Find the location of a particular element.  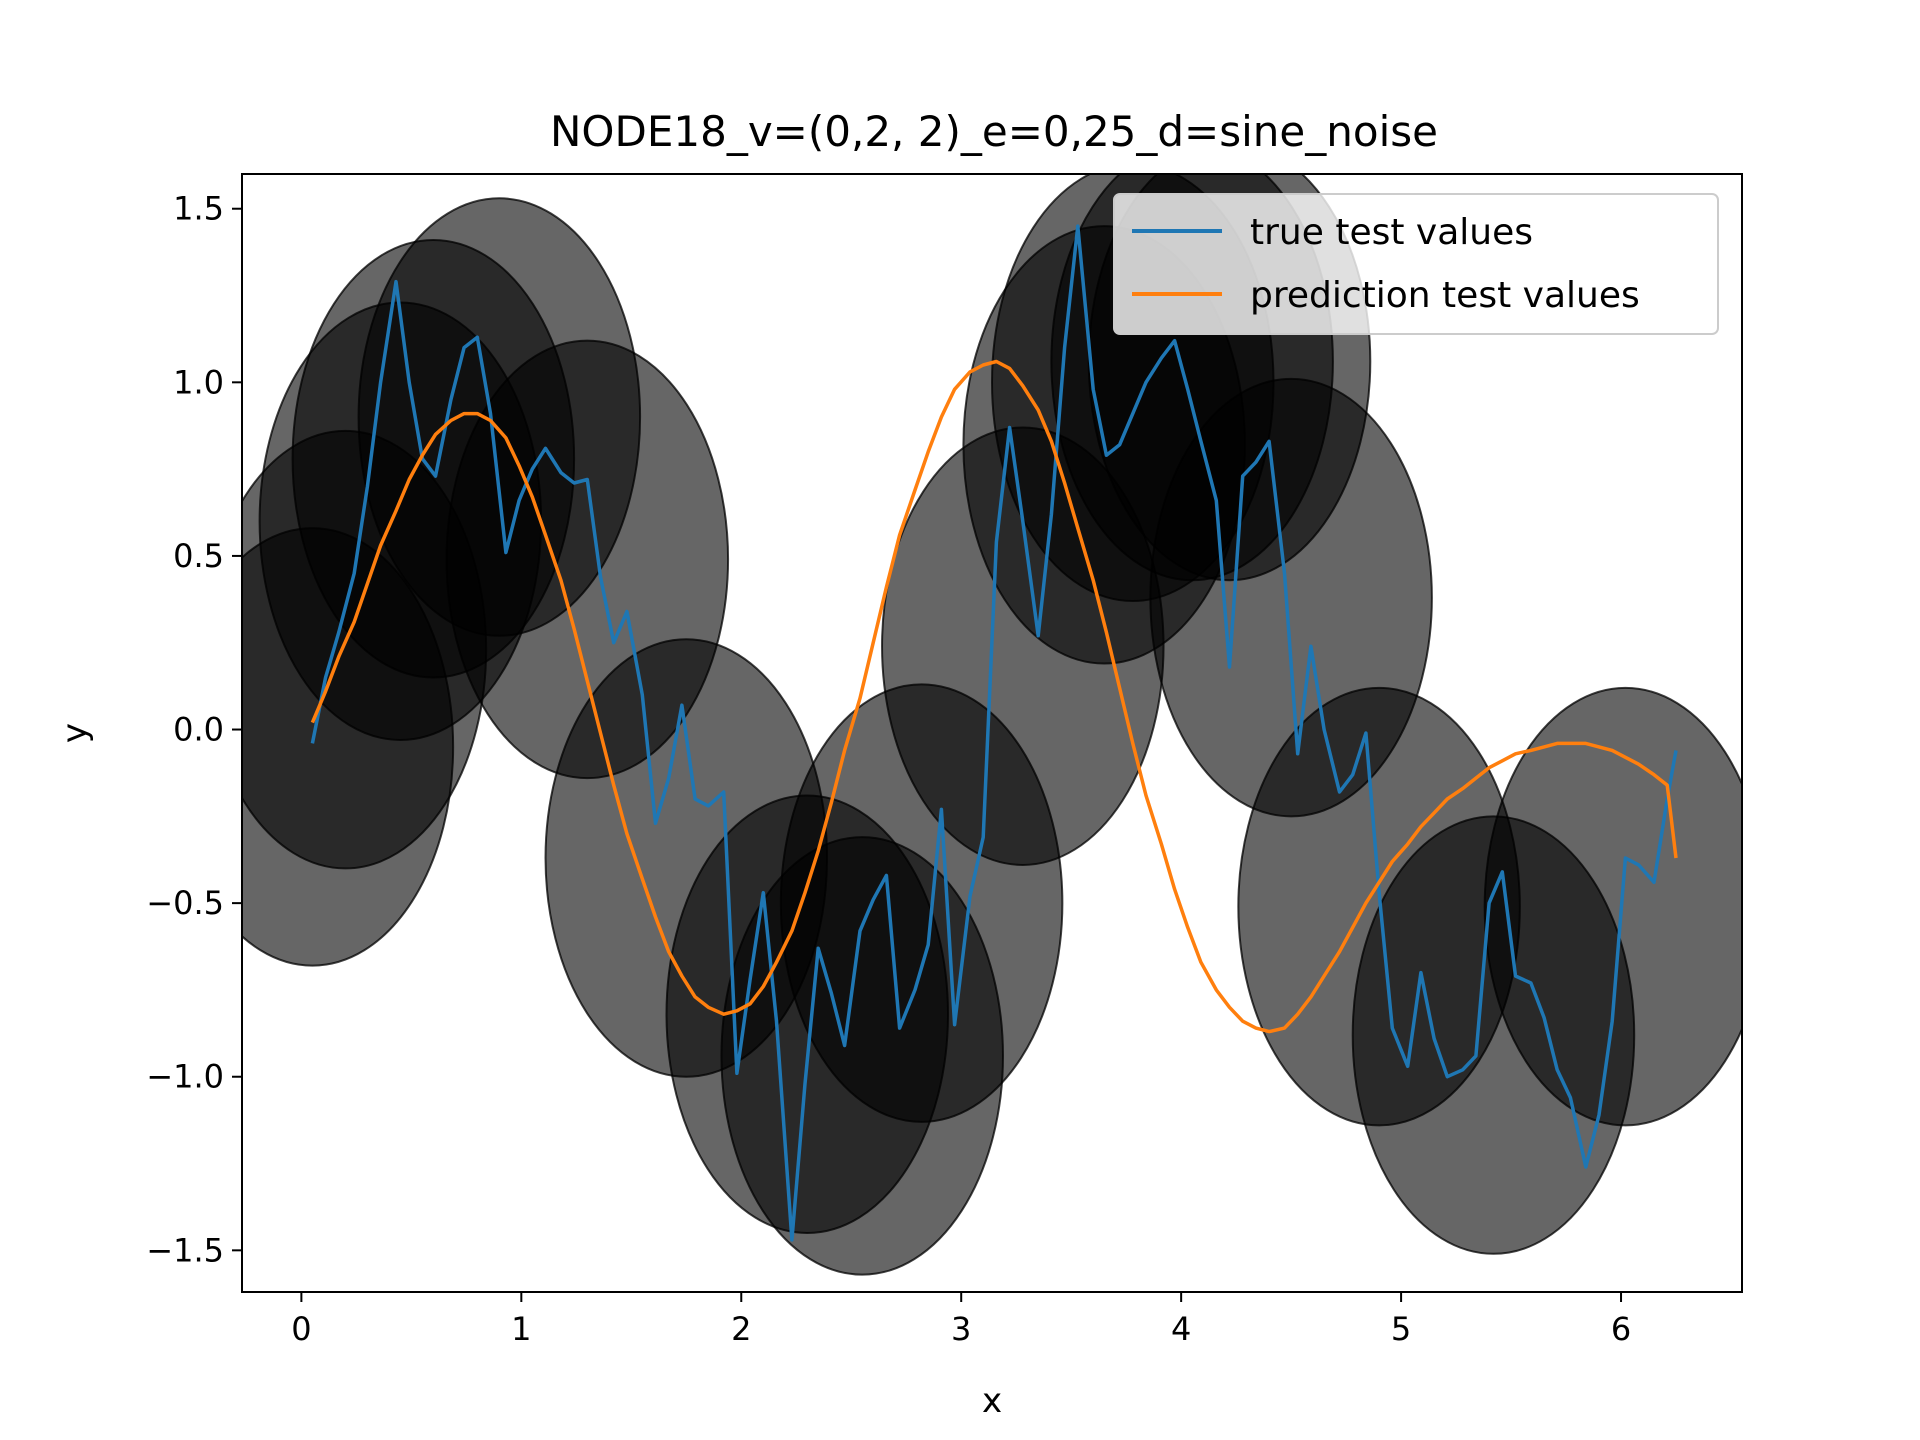

y-tick-label: 1.5 is located at coordinates (198, 209).